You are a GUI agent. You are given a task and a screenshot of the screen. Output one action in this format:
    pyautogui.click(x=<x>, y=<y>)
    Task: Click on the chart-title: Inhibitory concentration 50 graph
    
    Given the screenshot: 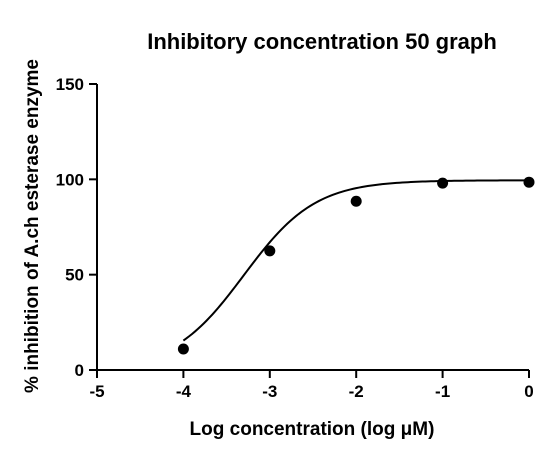 What is the action you would take?
    pyautogui.click(x=322, y=41)
    